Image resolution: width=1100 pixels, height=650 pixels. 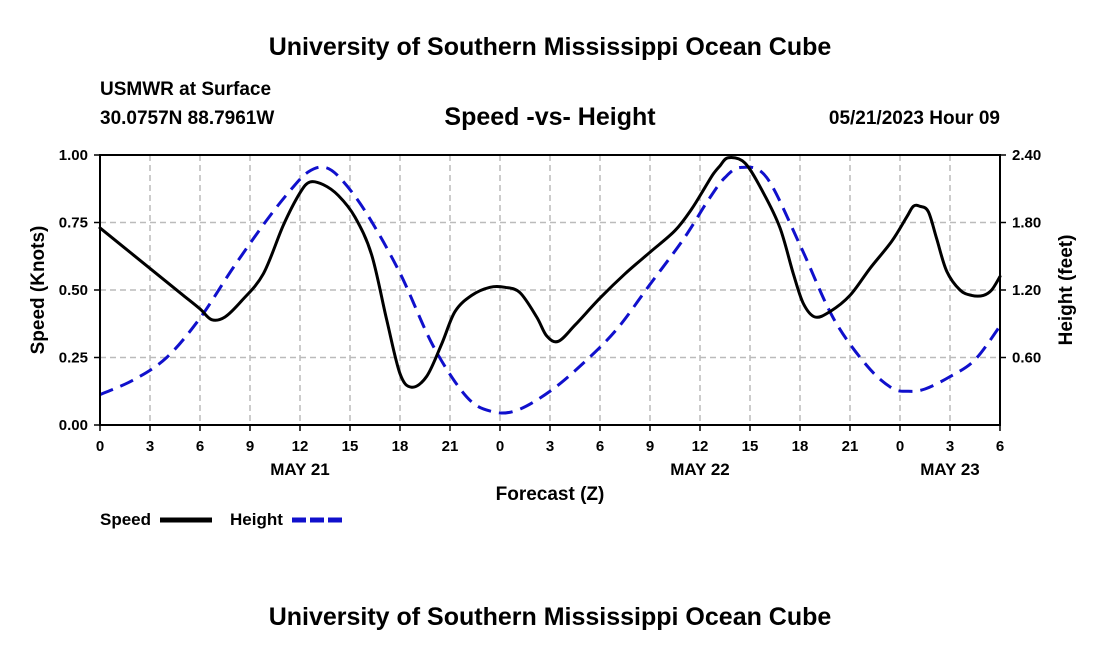 What do you see at coordinates (1026, 223) in the screenshot?
I see `y2-tick-label: 1.80` at bounding box center [1026, 223].